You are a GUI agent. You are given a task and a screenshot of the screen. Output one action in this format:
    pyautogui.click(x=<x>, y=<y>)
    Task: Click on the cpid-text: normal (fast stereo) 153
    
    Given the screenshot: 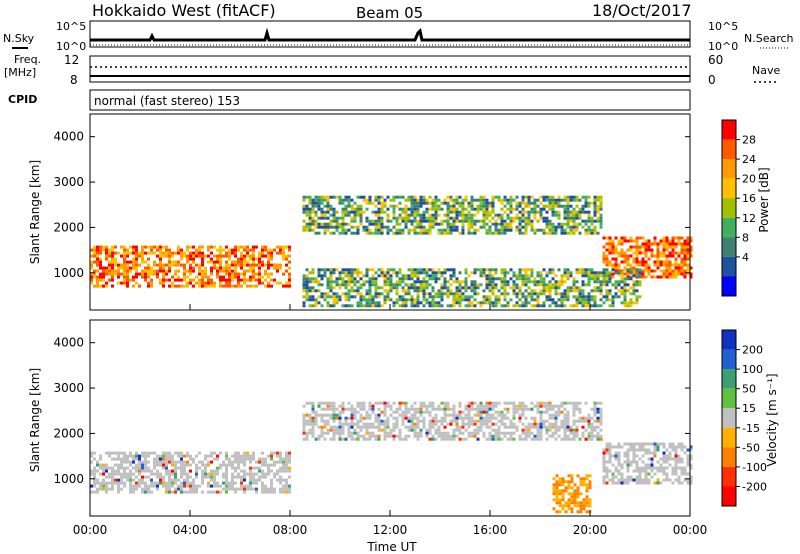 What is the action you would take?
    pyautogui.click(x=167, y=101)
    